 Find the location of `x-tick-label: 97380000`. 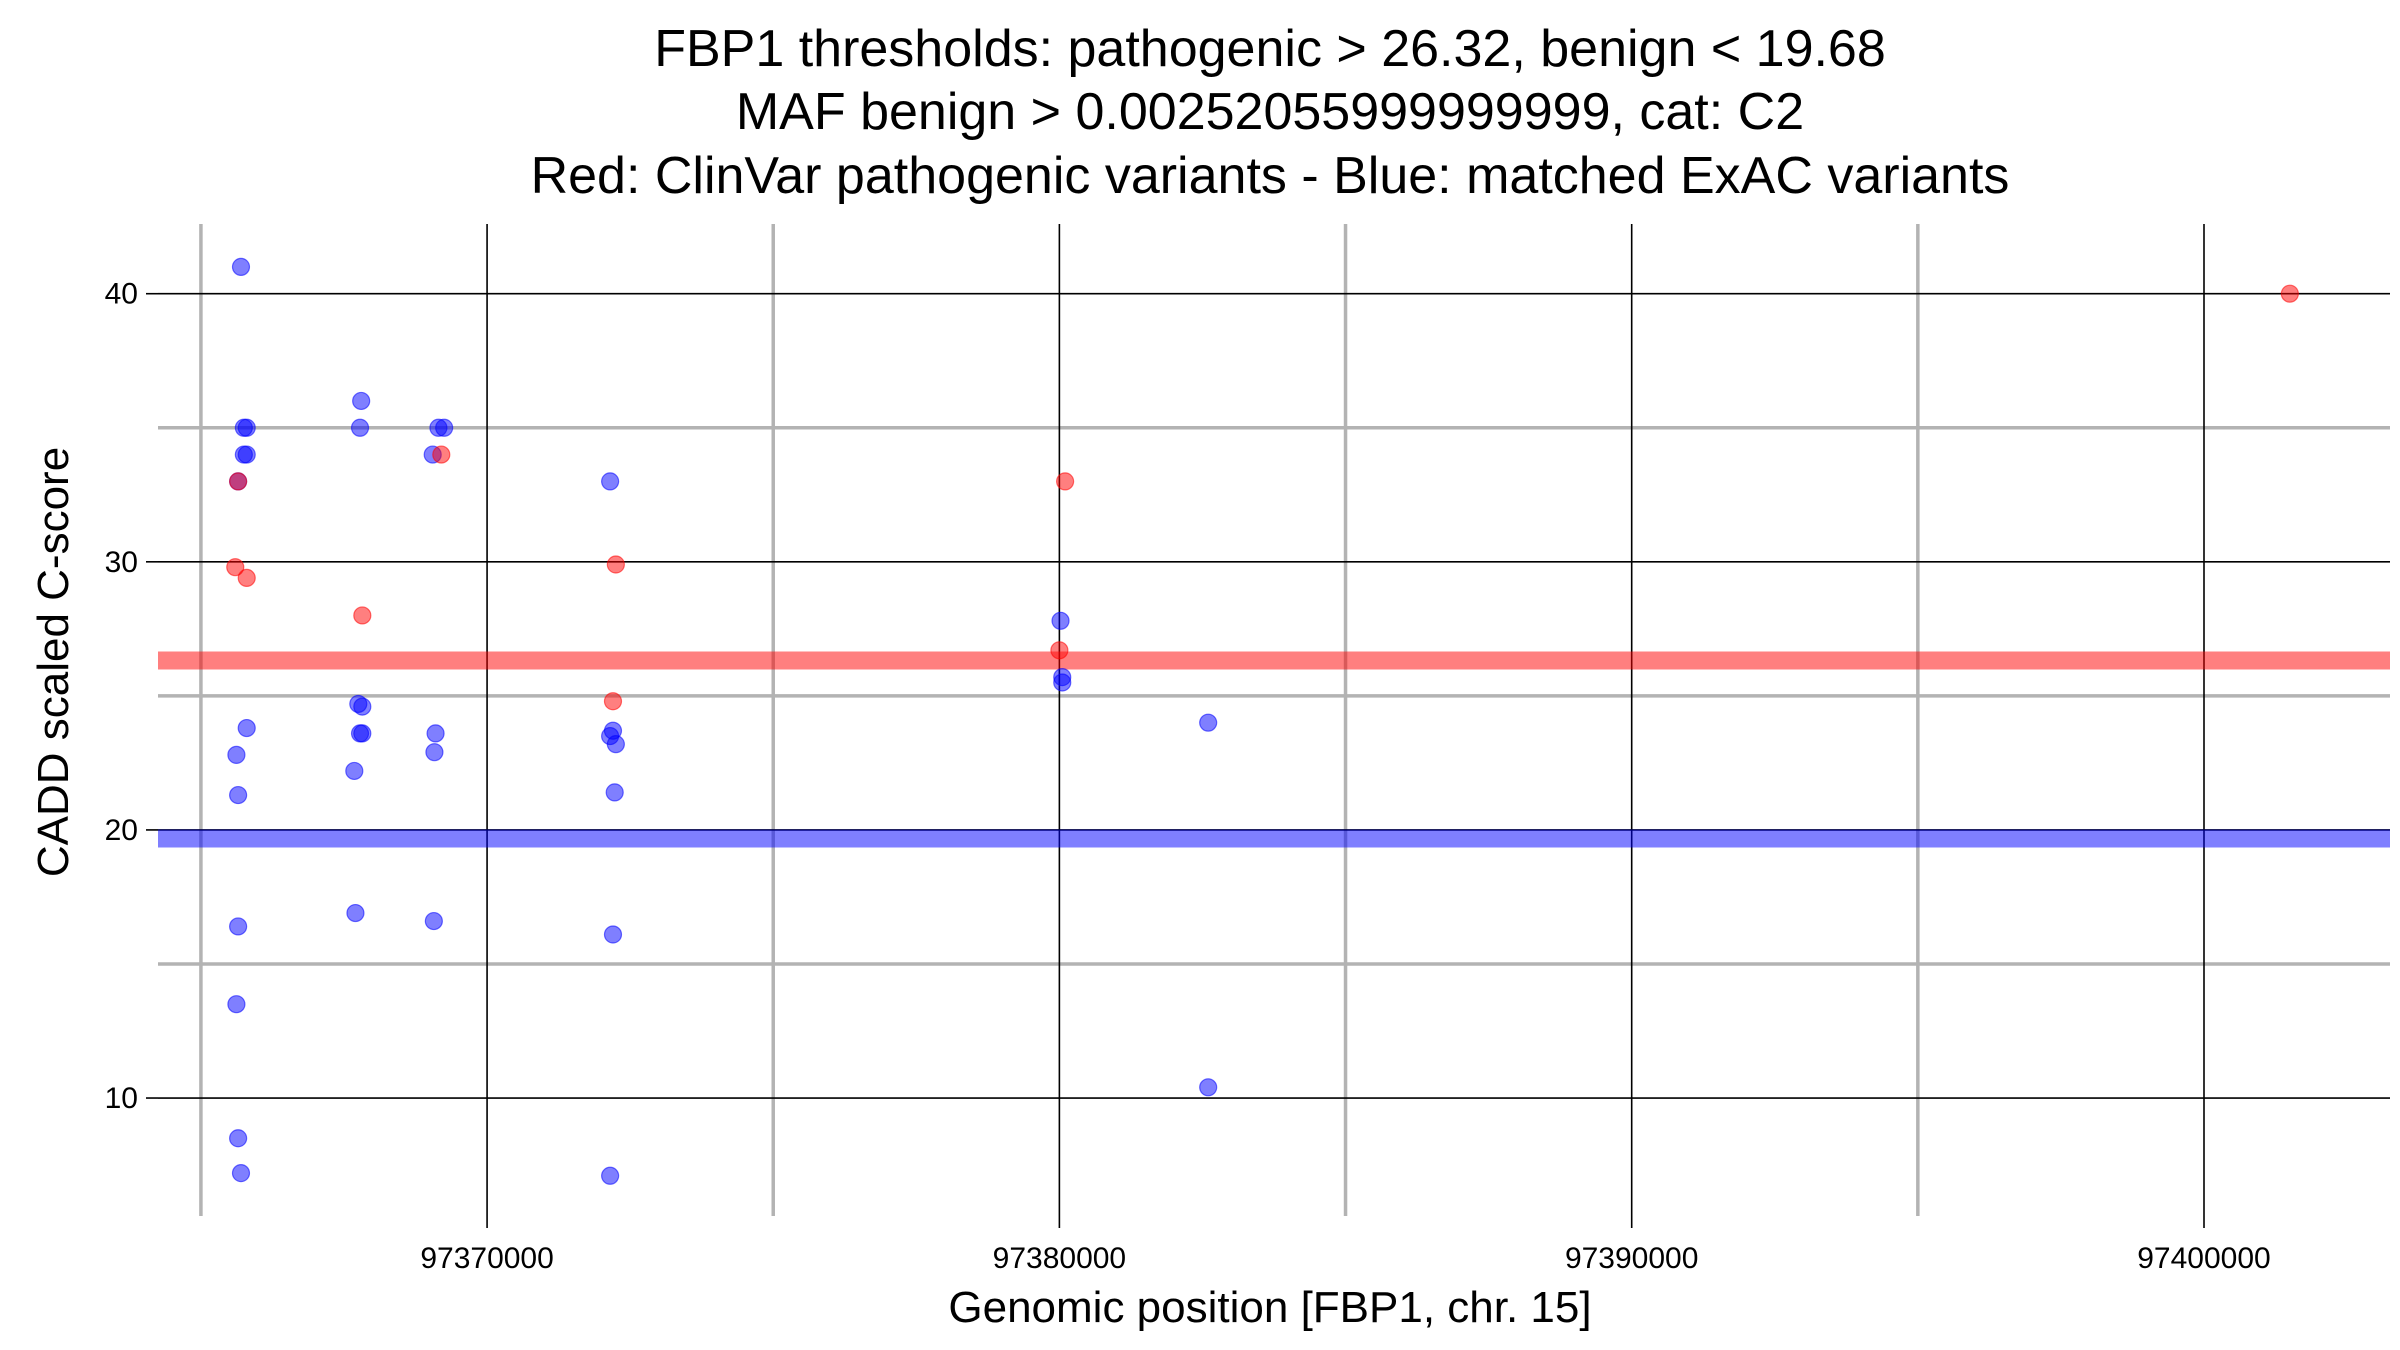

x-tick-label: 97380000 is located at coordinates (1059, 1258).